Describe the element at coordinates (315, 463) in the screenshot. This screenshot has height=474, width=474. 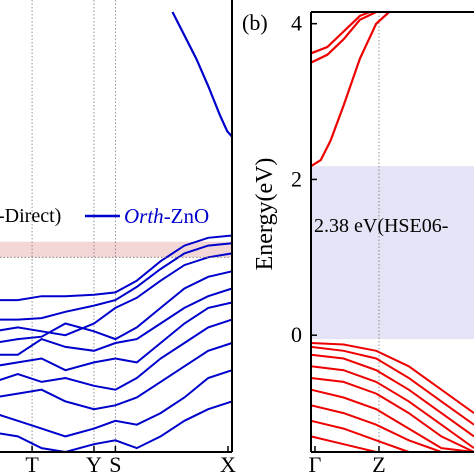
I see `x-tick-label: Γ` at that location.